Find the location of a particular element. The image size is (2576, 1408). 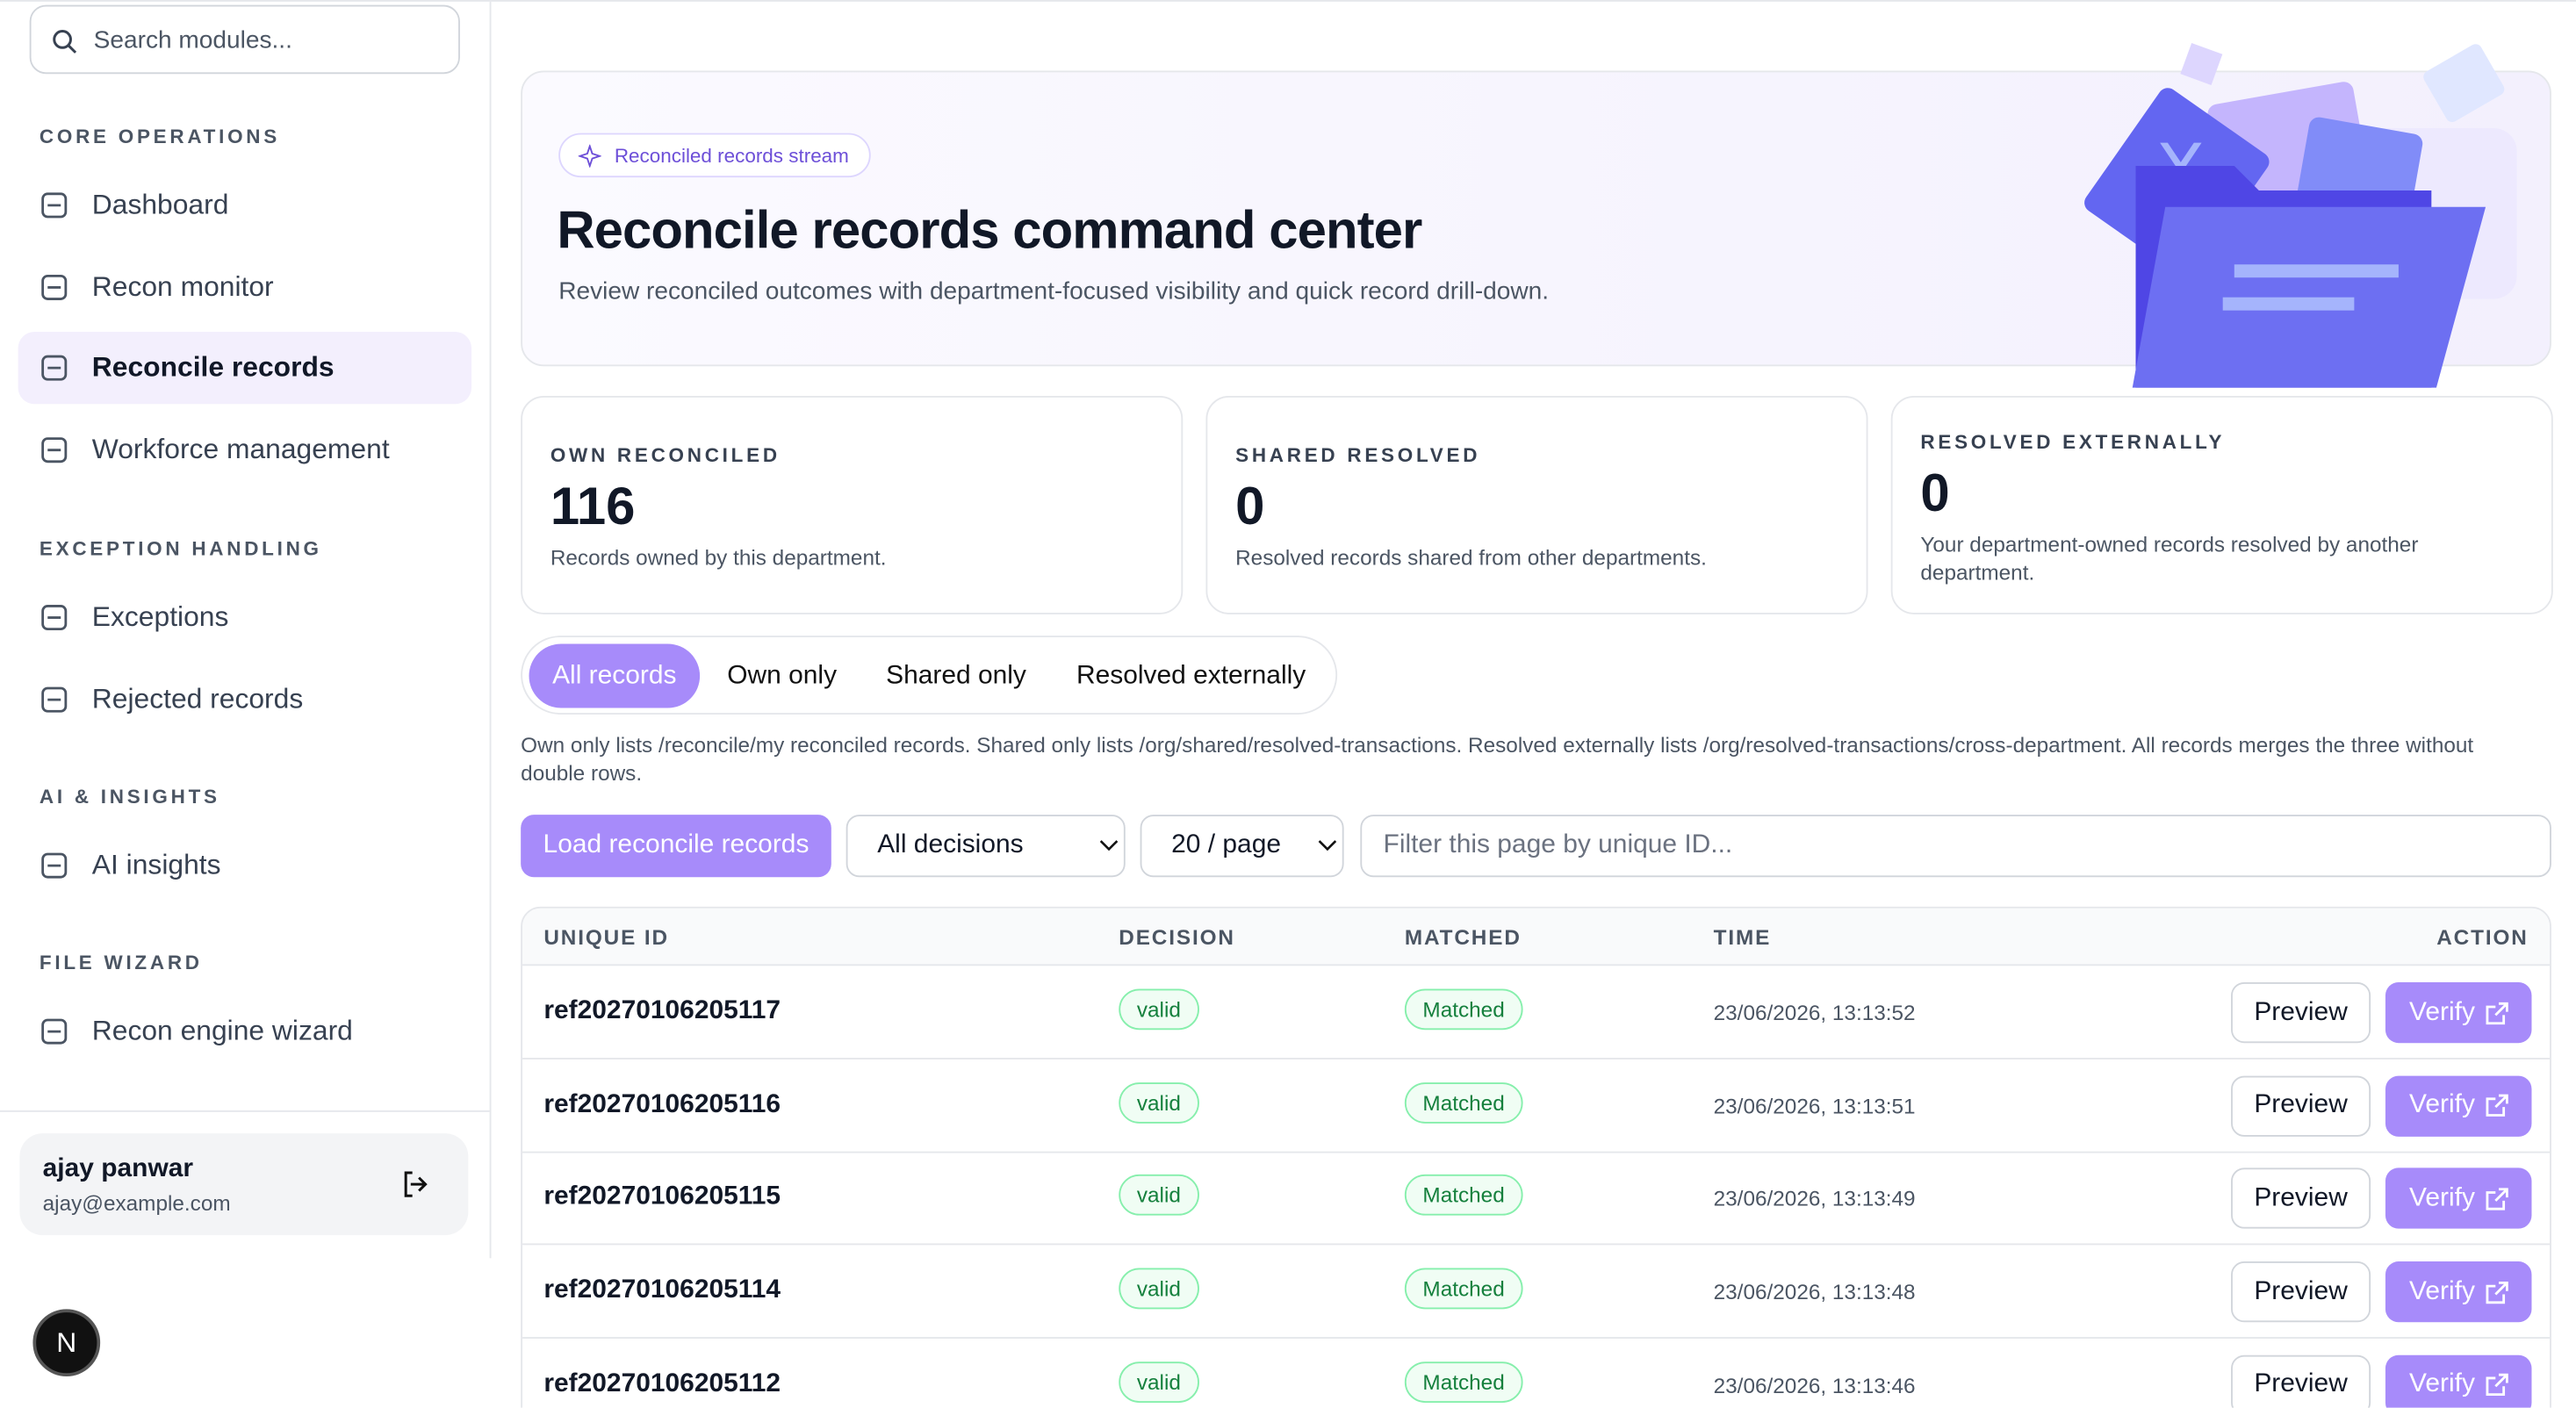

unique-id: ref20270106205112 is located at coordinates (662, 1383).